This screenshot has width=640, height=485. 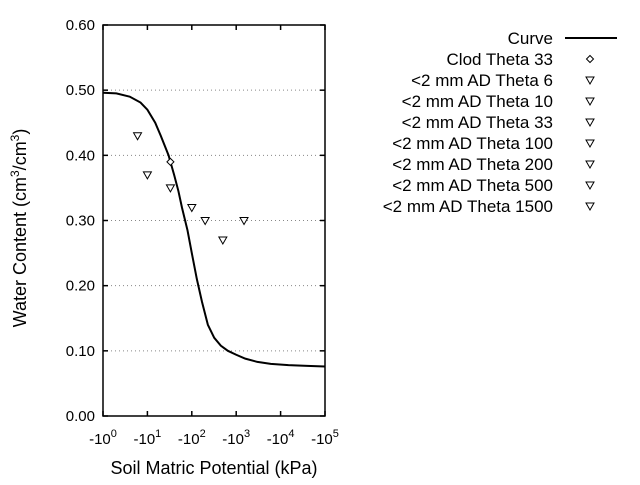 I want to click on legend-label: <2 mm AD Theta 6, so click(x=482, y=80).